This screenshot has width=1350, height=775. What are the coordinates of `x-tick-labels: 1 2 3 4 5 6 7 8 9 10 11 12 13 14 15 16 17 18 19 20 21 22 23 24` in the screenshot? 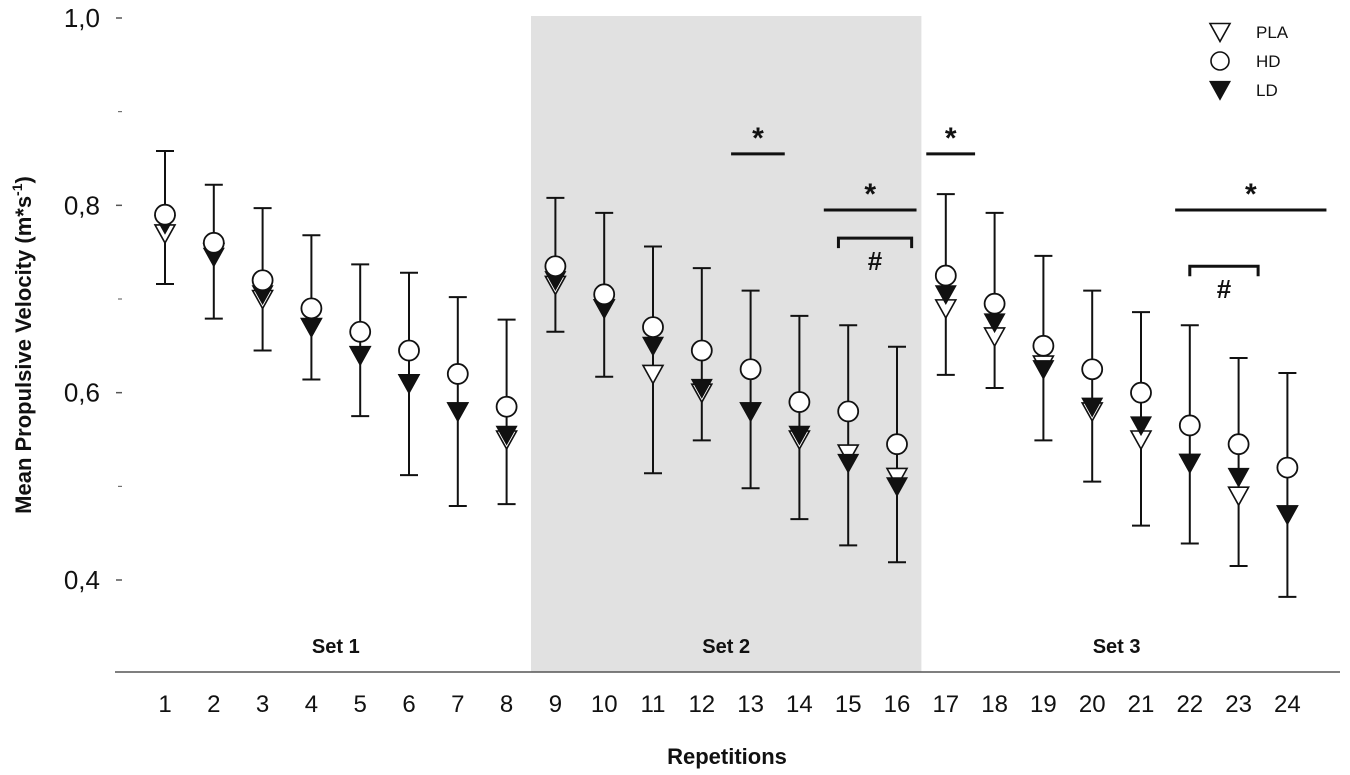 It's located at (729, 704).